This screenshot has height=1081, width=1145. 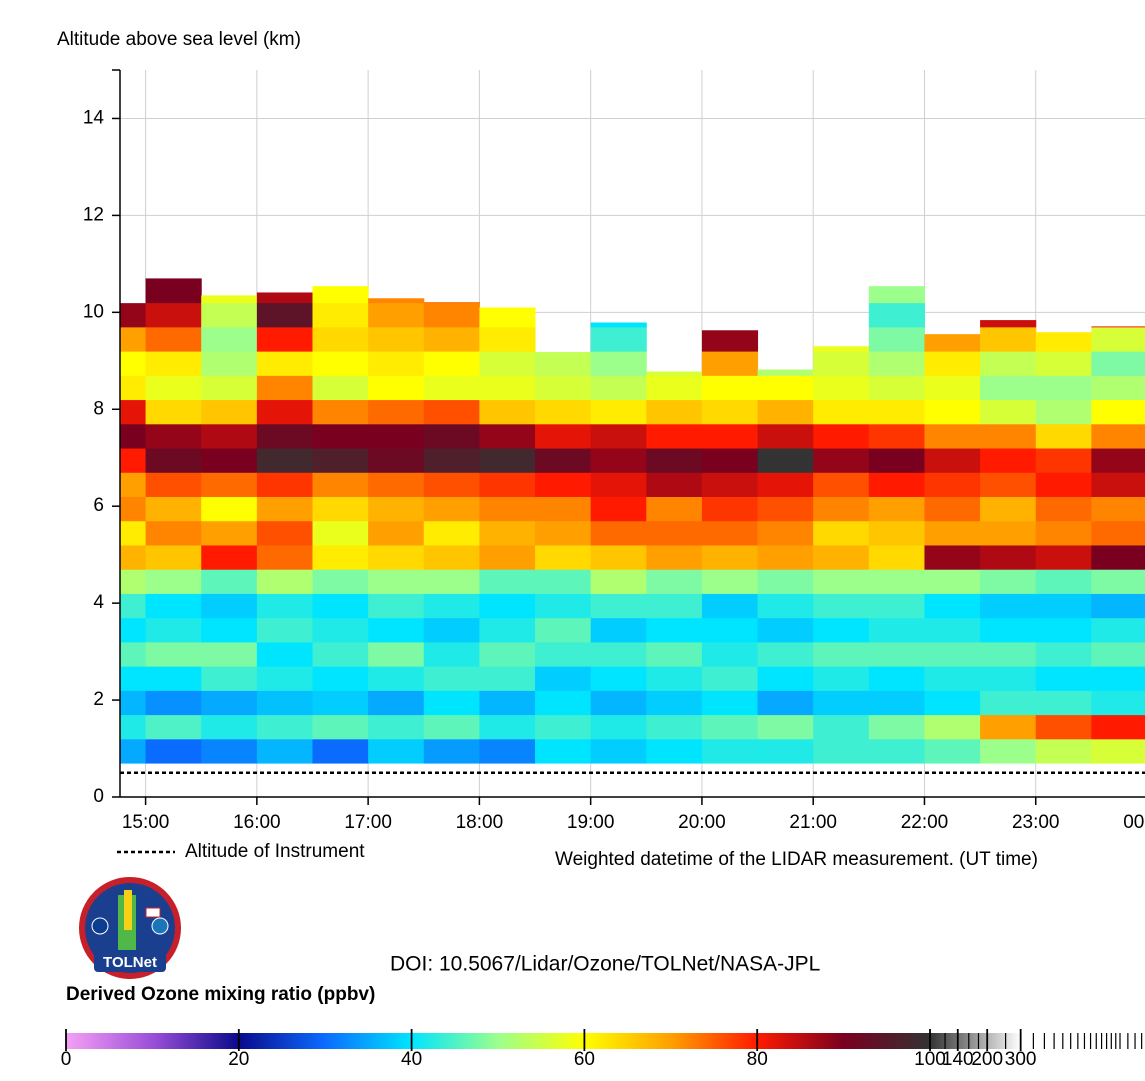 What do you see at coordinates (93, 214) in the screenshot?
I see `y-tick-label: 12` at bounding box center [93, 214].